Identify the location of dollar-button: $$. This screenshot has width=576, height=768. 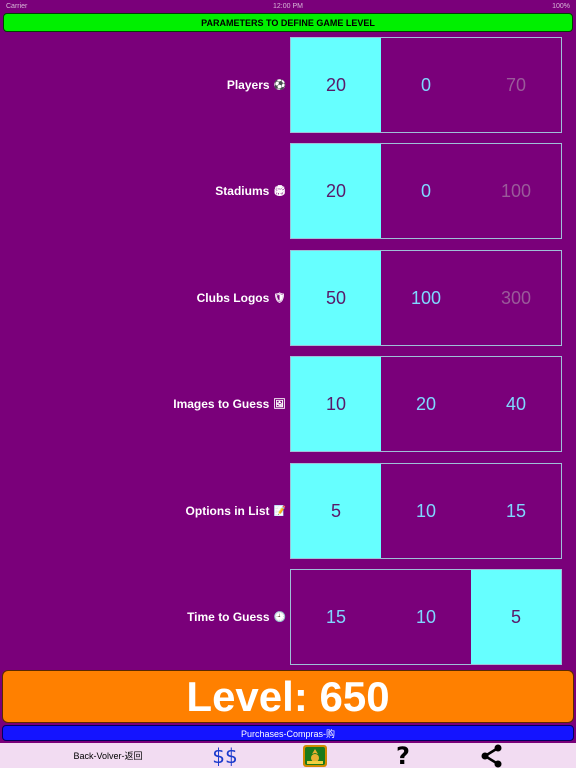
(225, 755).